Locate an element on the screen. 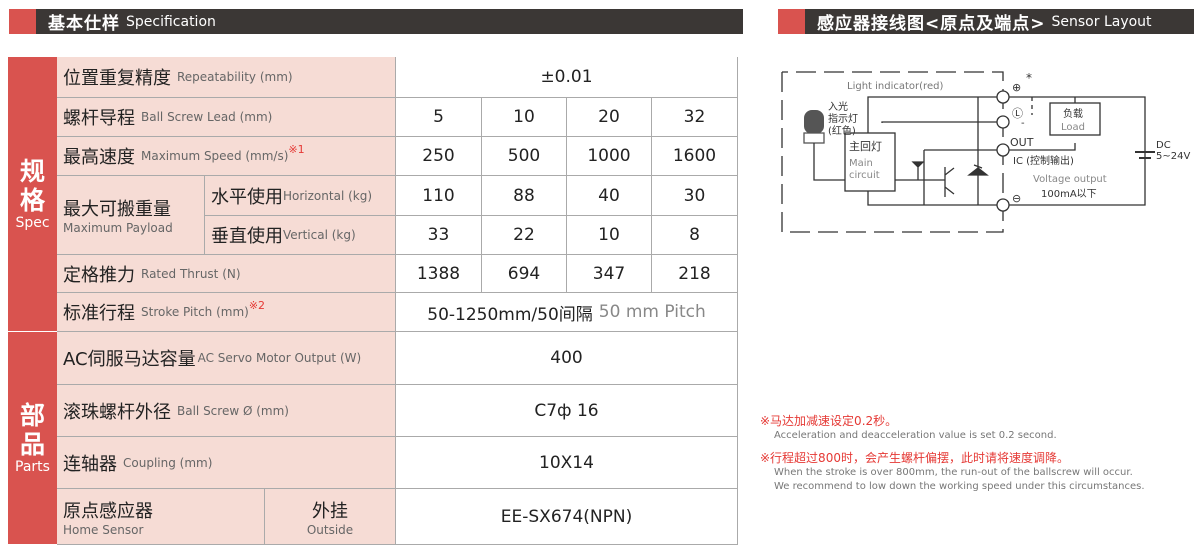 This screenshot has height=553, width=1200. group-parts-zh1: 部 is located at coordinates (32, 415).